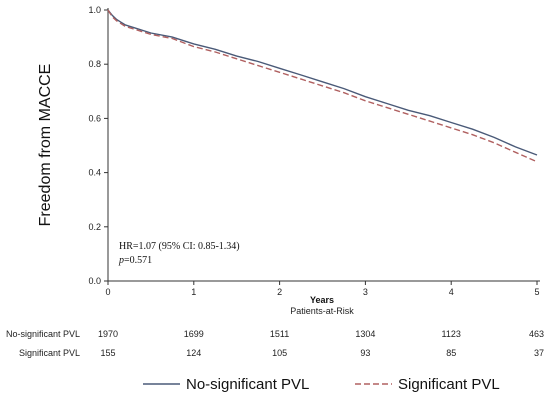 The height and width of the screenshot is (403, 550). What do you see at coordinates (536, 334) in the screenshot?
I see `risk-value: 463` at bounding box center [536, 334].